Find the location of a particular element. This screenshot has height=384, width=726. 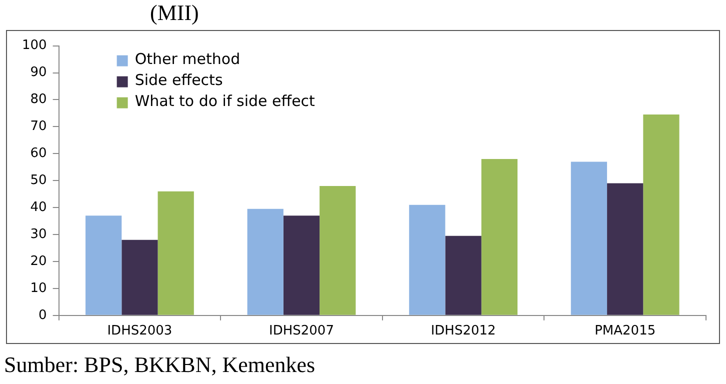

x-tick-label: IDHS2012 is located at coordinates (463, 331).